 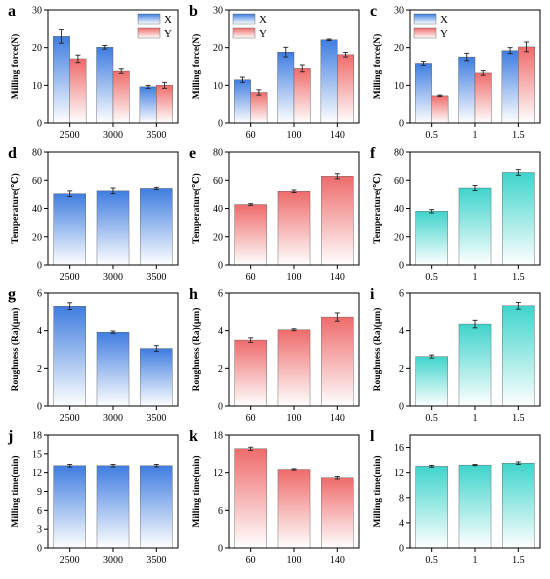 What do you see at coordinates (274, 497) in the screenshot?
I see `panel-k: k Milling time(min) 0 6 12 18 60 100 140` at bounding box center [274, 497].